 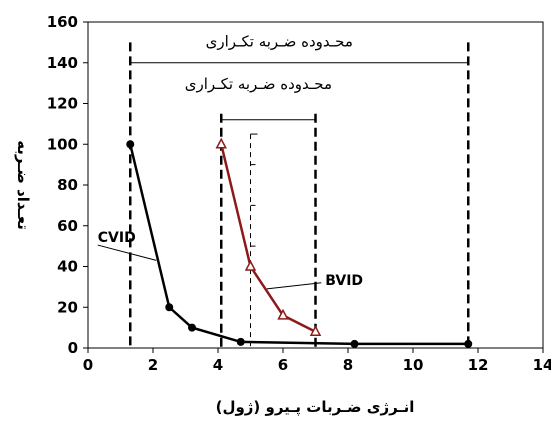 What do you see at coordinates (258, 84) in the screenshot?
I see `annotation-label-narrow-range: محـدوده ضـربه تکـراری` at bounding box center [258, 84].